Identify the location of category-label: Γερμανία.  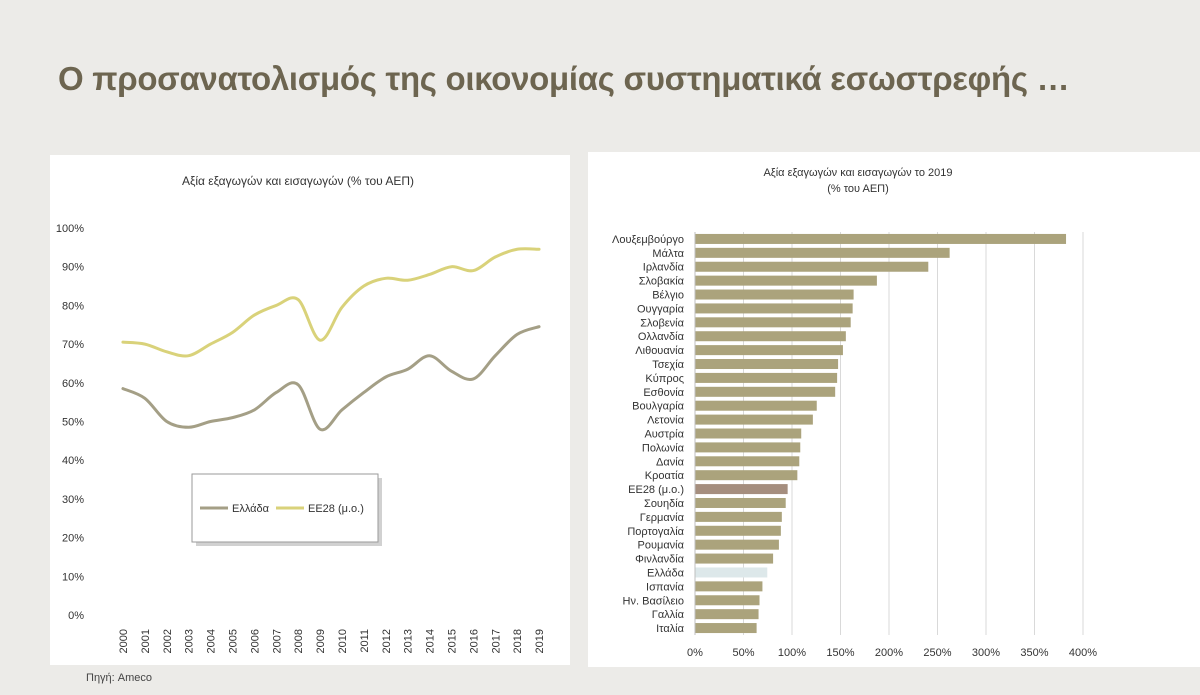
(662, 518).